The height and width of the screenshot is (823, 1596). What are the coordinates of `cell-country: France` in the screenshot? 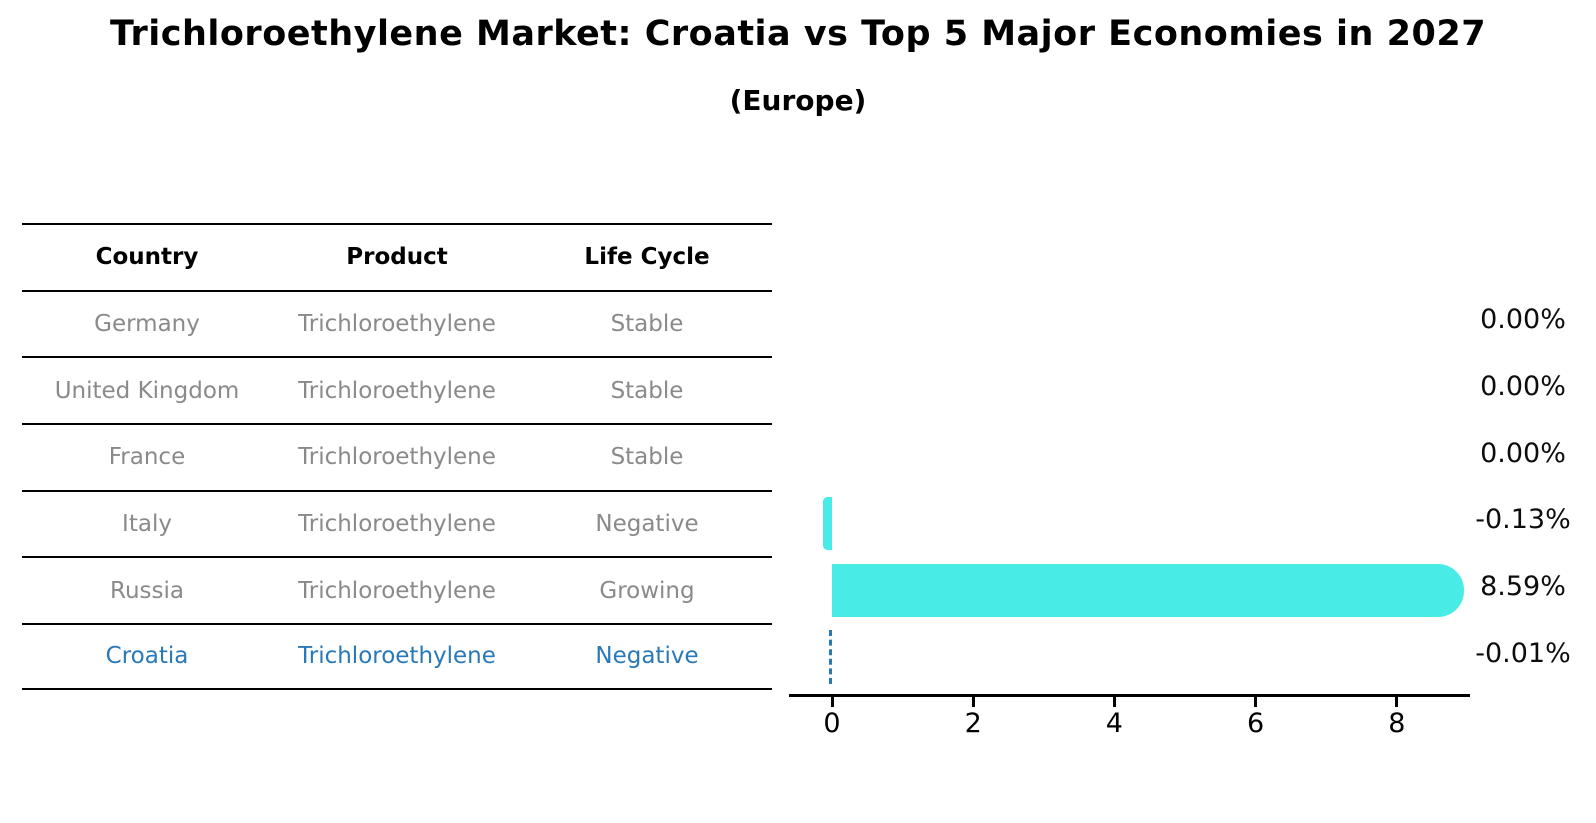 It's located at (147, 457).